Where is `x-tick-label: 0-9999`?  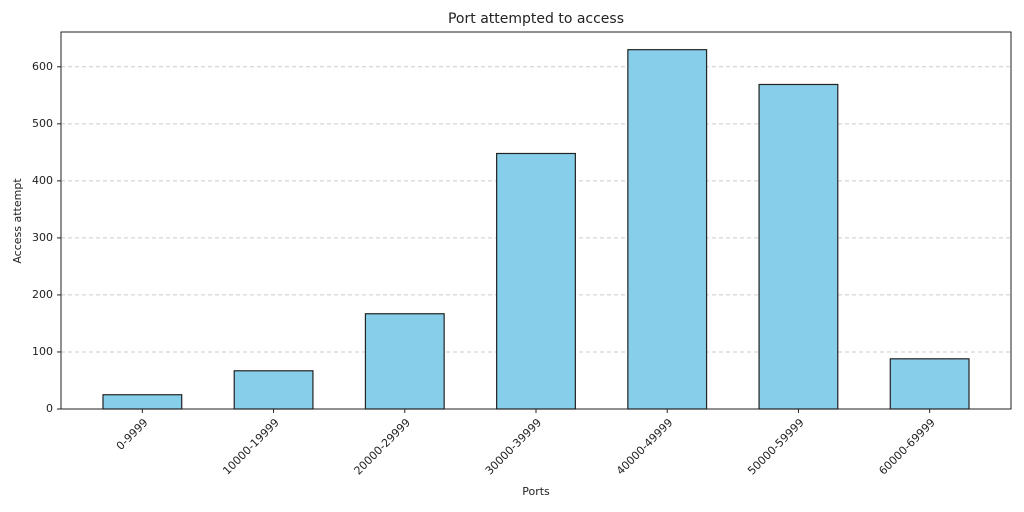
x-tick-label: 0-9999 is located at coordinates (132, 434).